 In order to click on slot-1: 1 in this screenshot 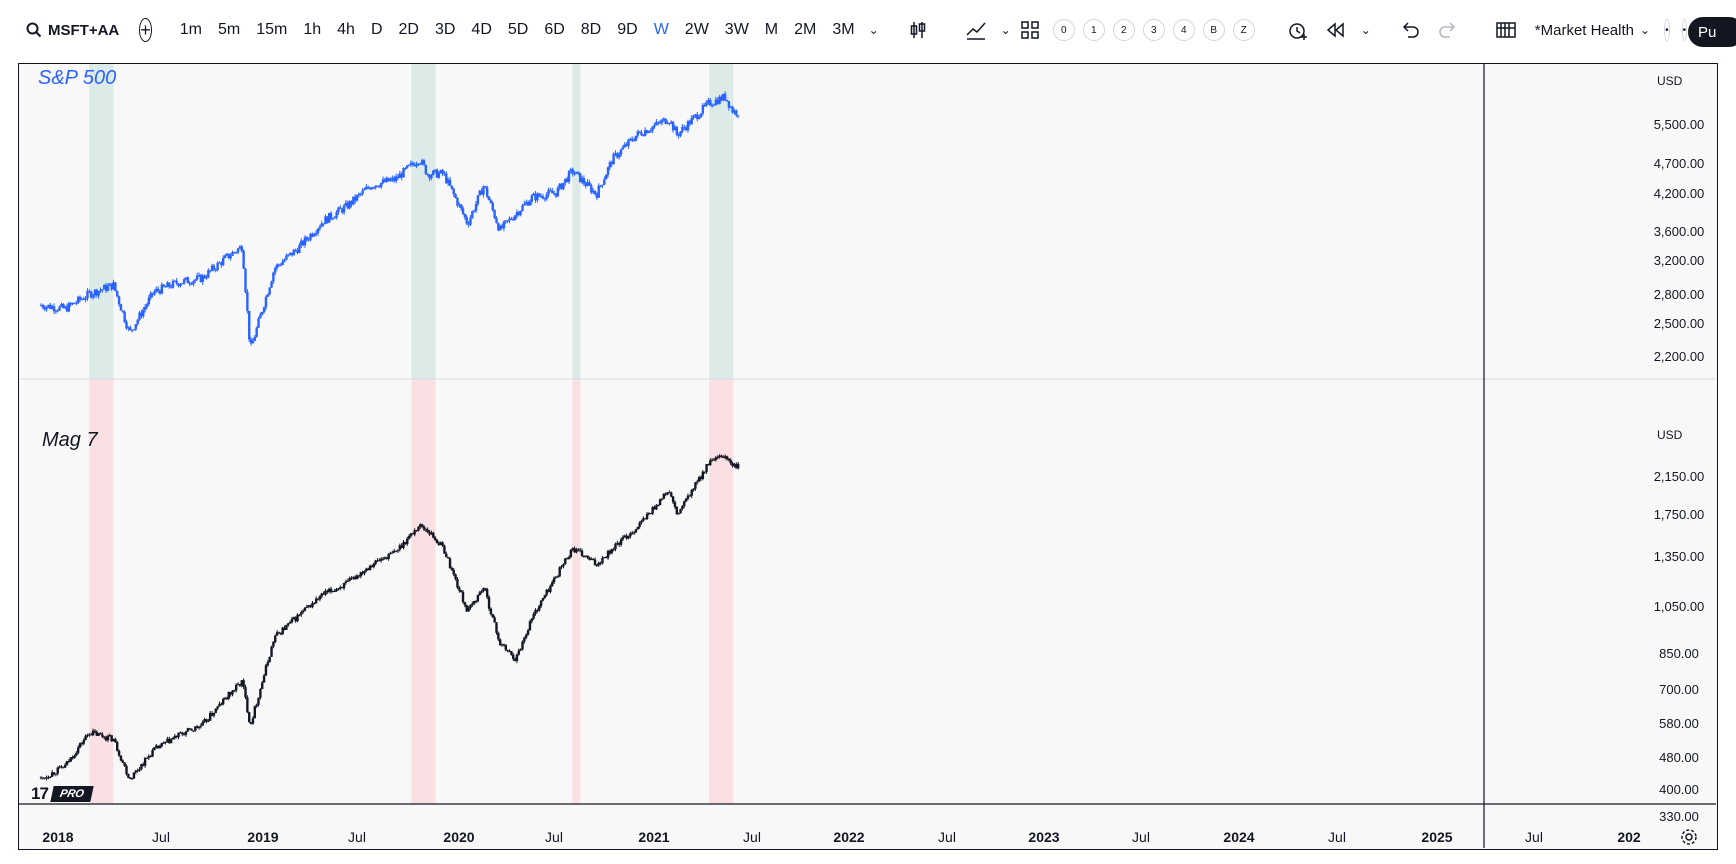, I will do `click(1093, 30)`.